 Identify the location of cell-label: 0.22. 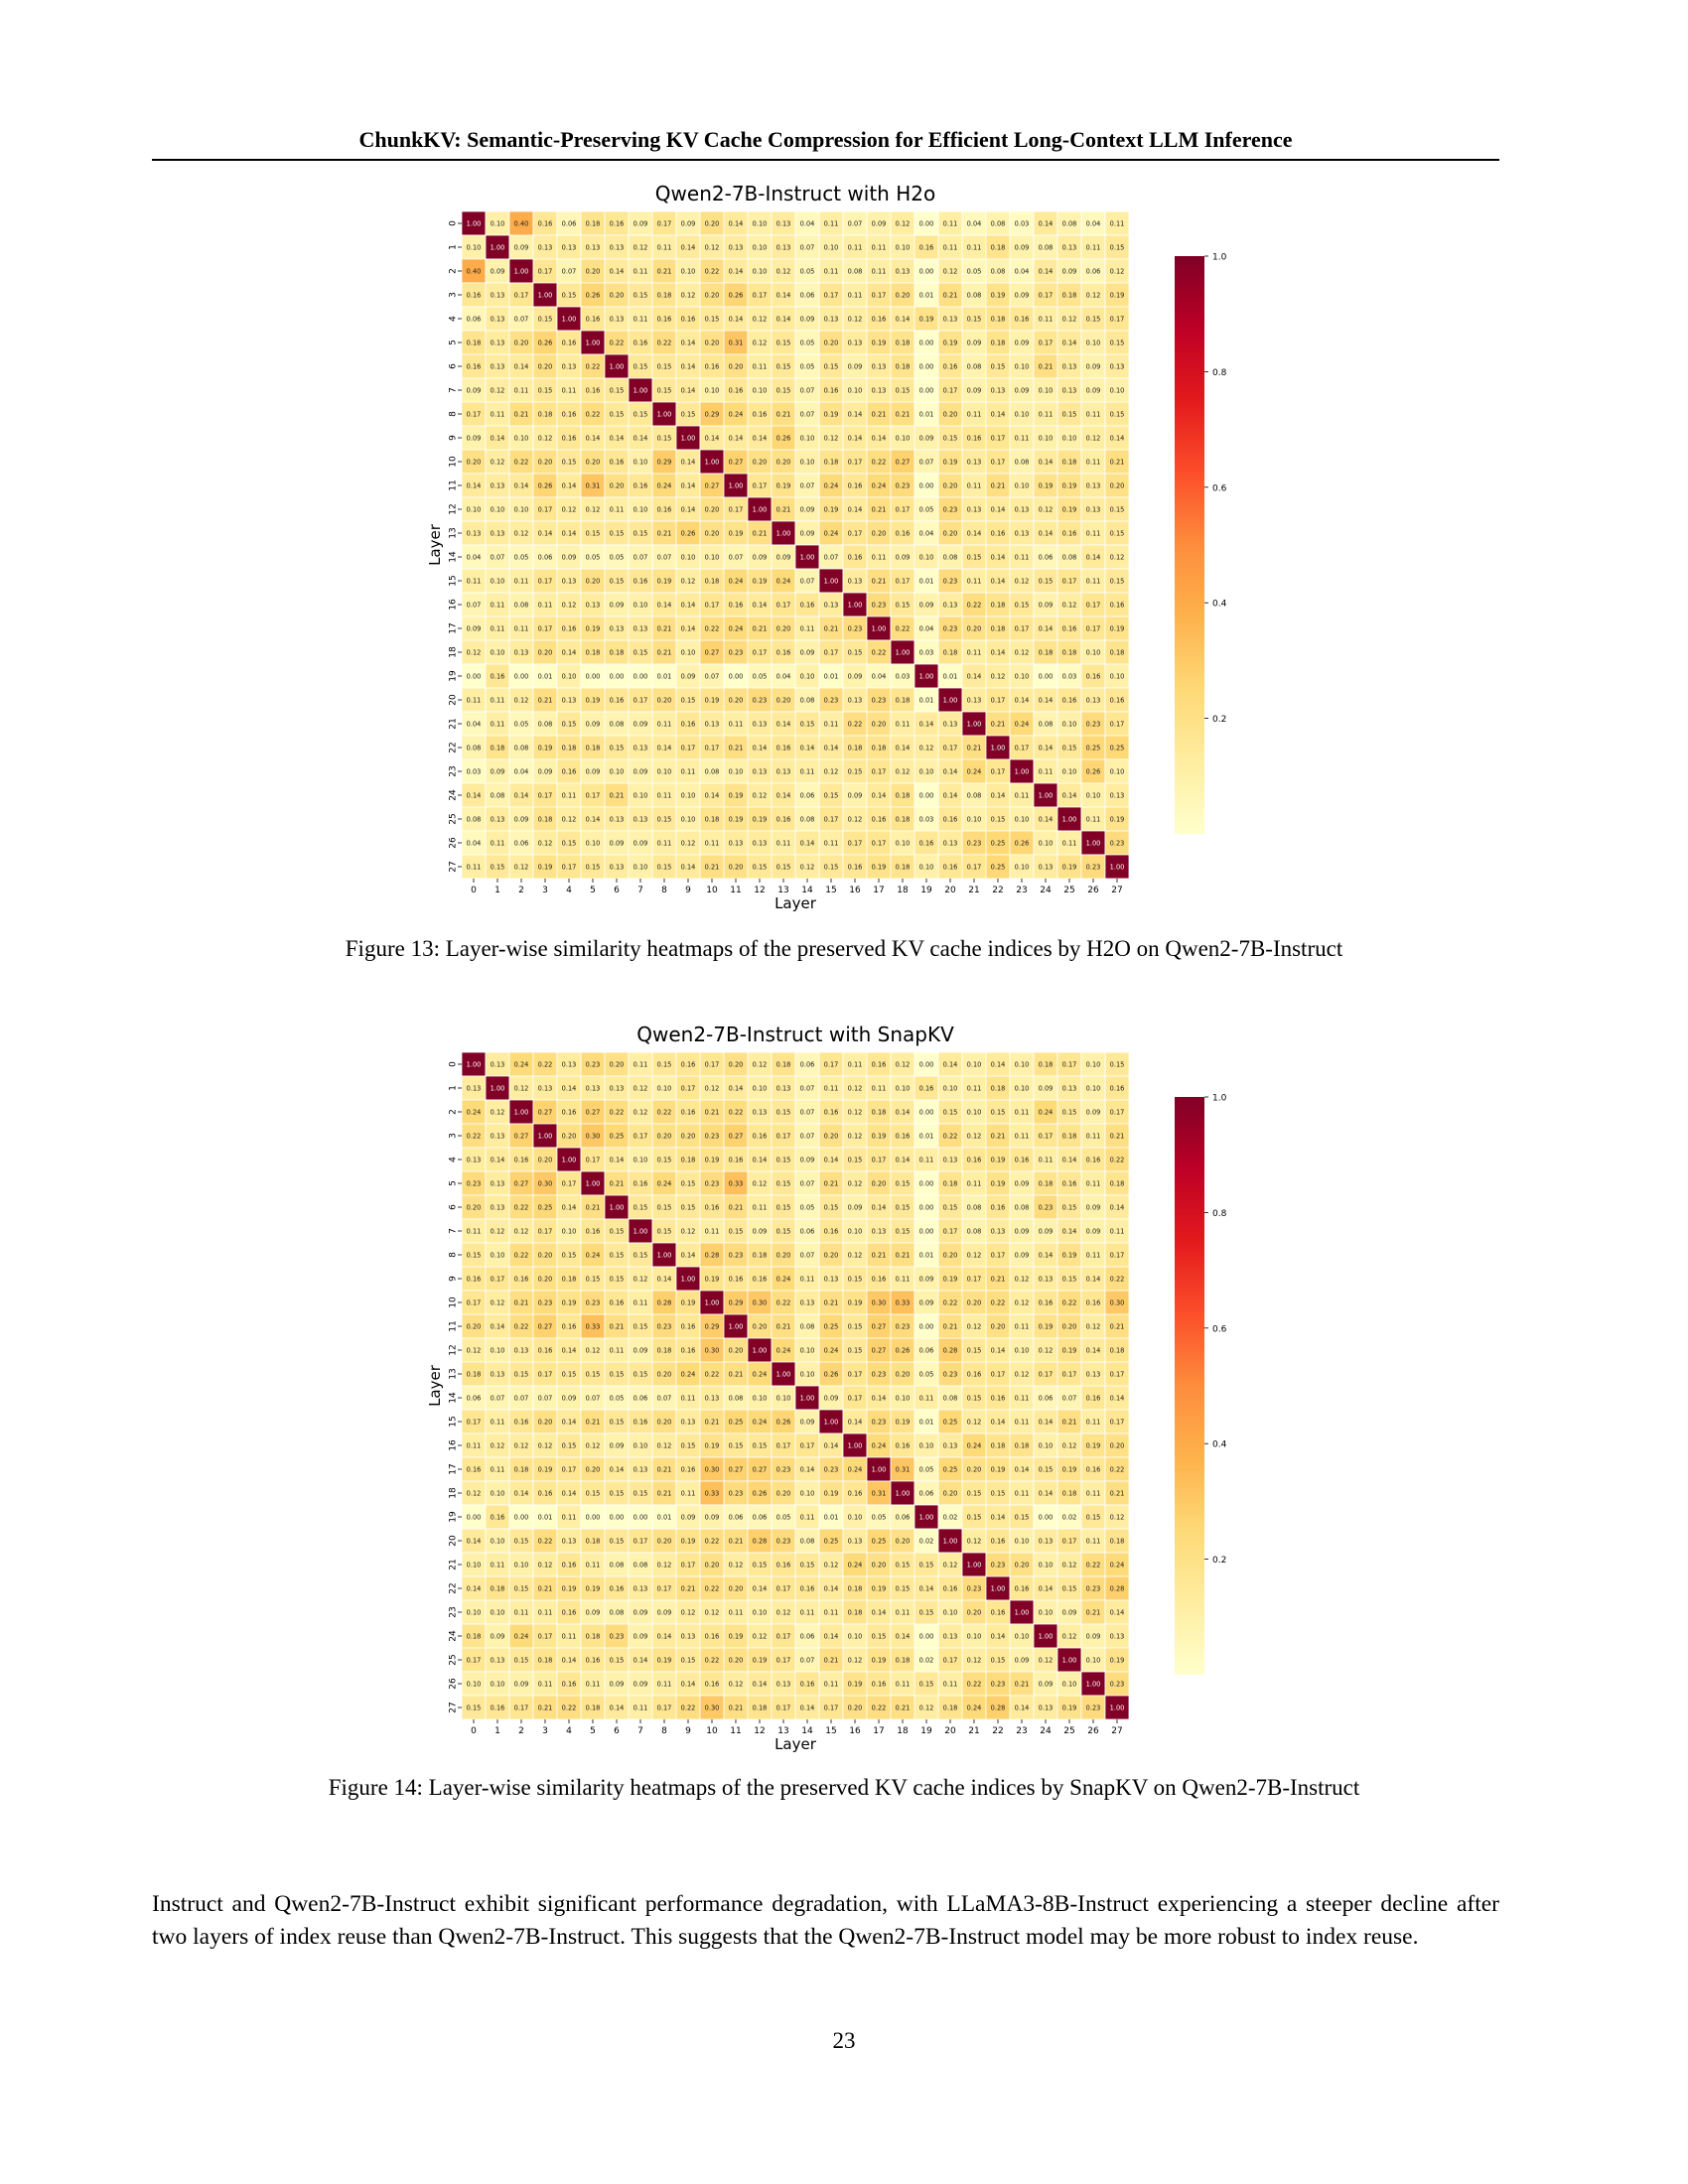
(521, 1207).